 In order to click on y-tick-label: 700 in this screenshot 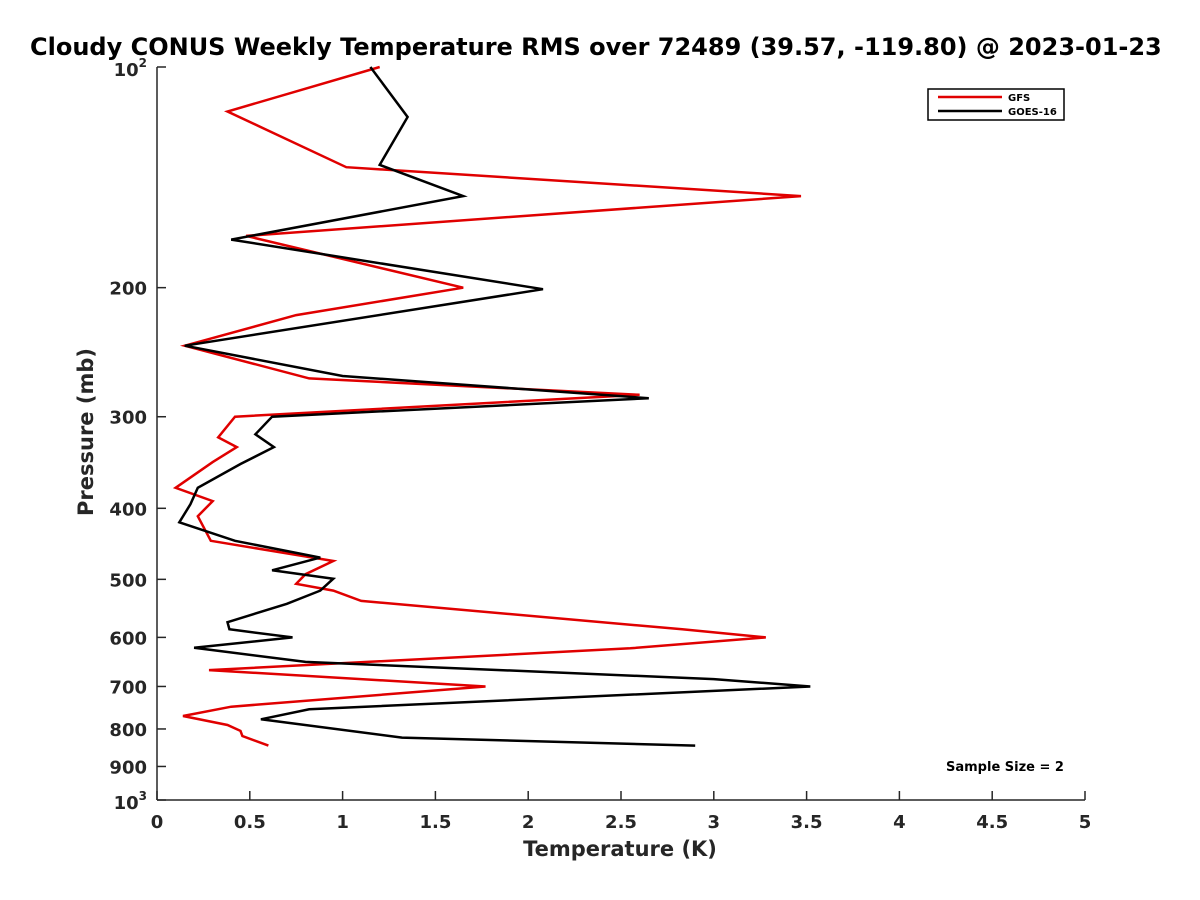, I will do `click(128, 687)`.